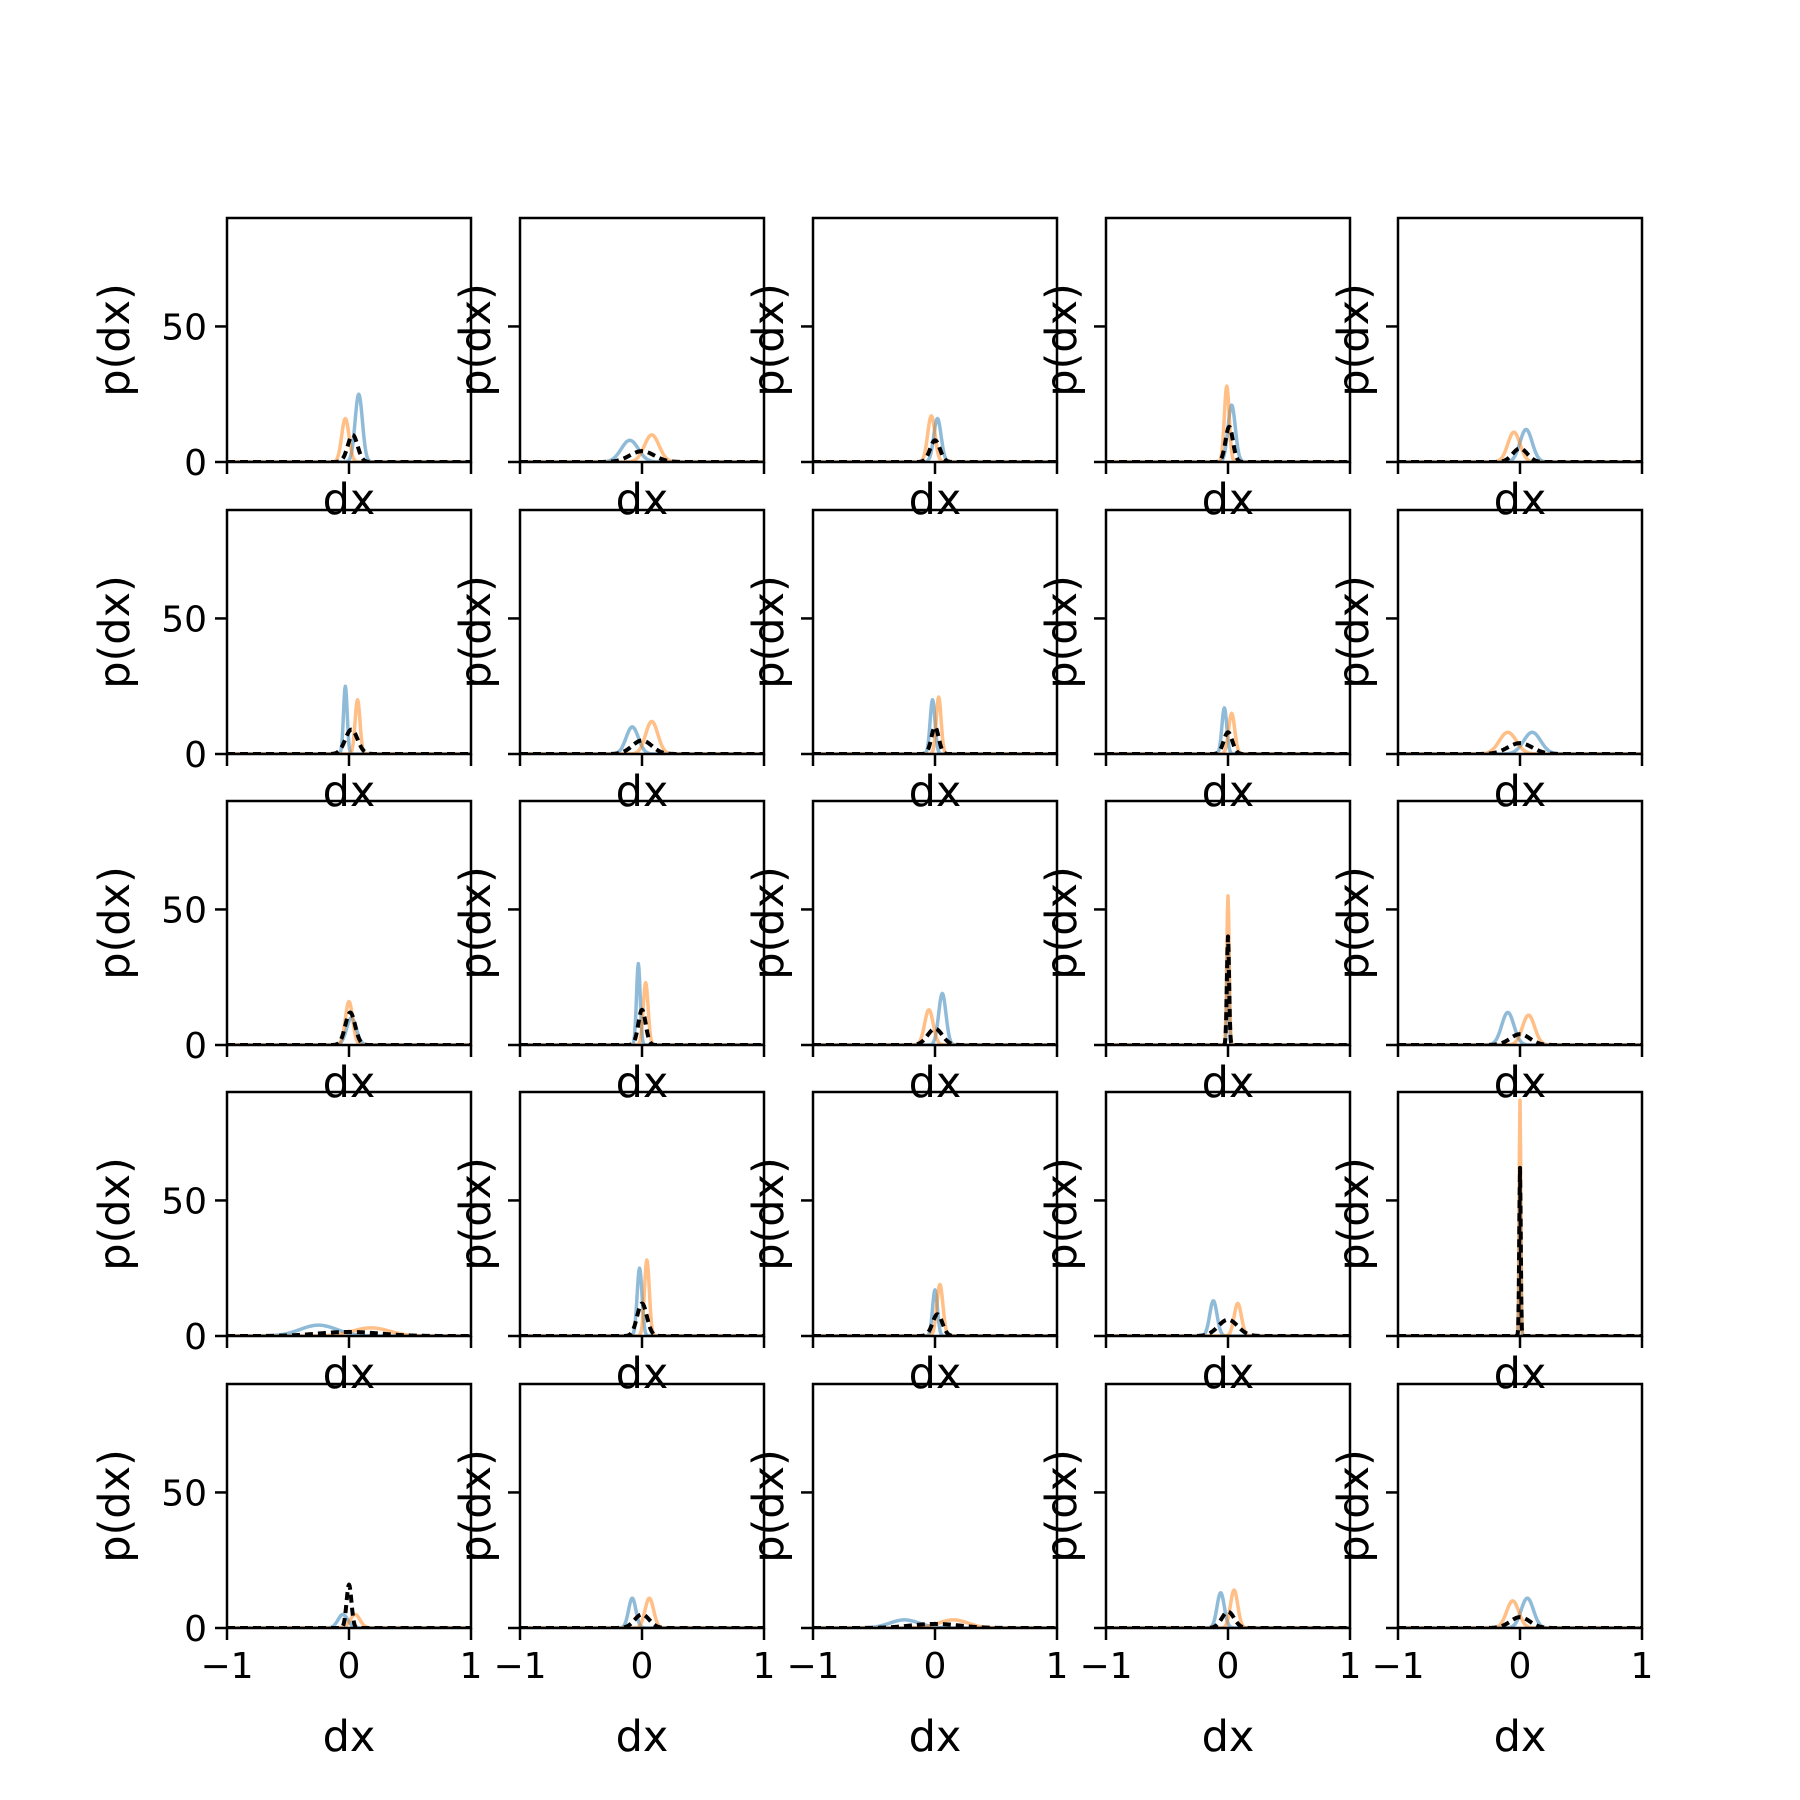  I want to click on subplot-r1-c3: dx p(dx), so click(1194, 662).